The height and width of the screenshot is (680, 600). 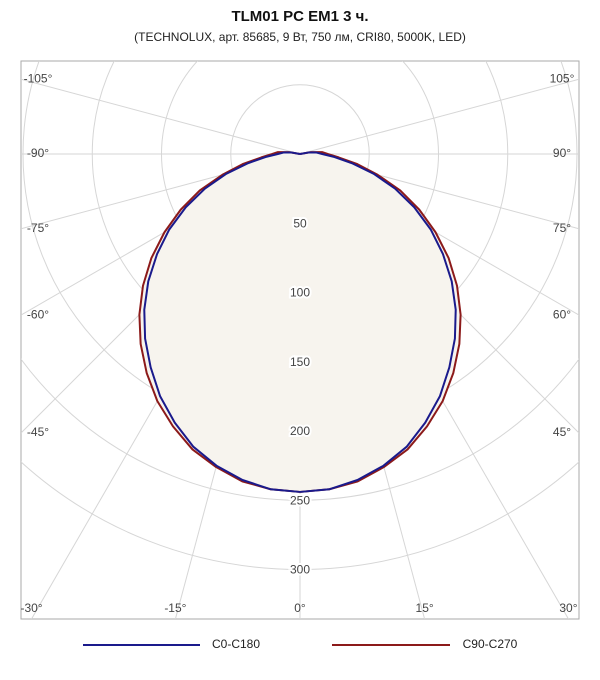 What do you see at coordinates (38, 78) in the screenshot?
I see `angle-tick-label: -105°` at bounding box center [38, 78].